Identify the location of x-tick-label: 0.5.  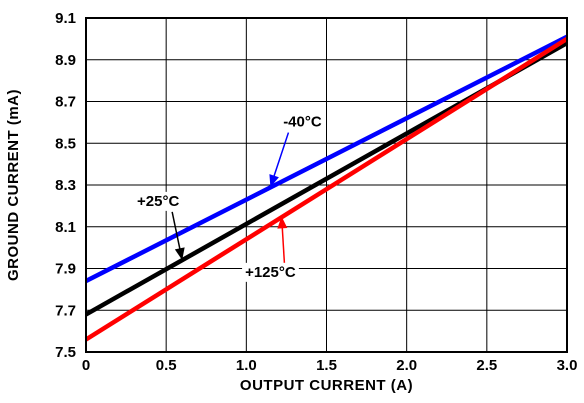
(166, 365).